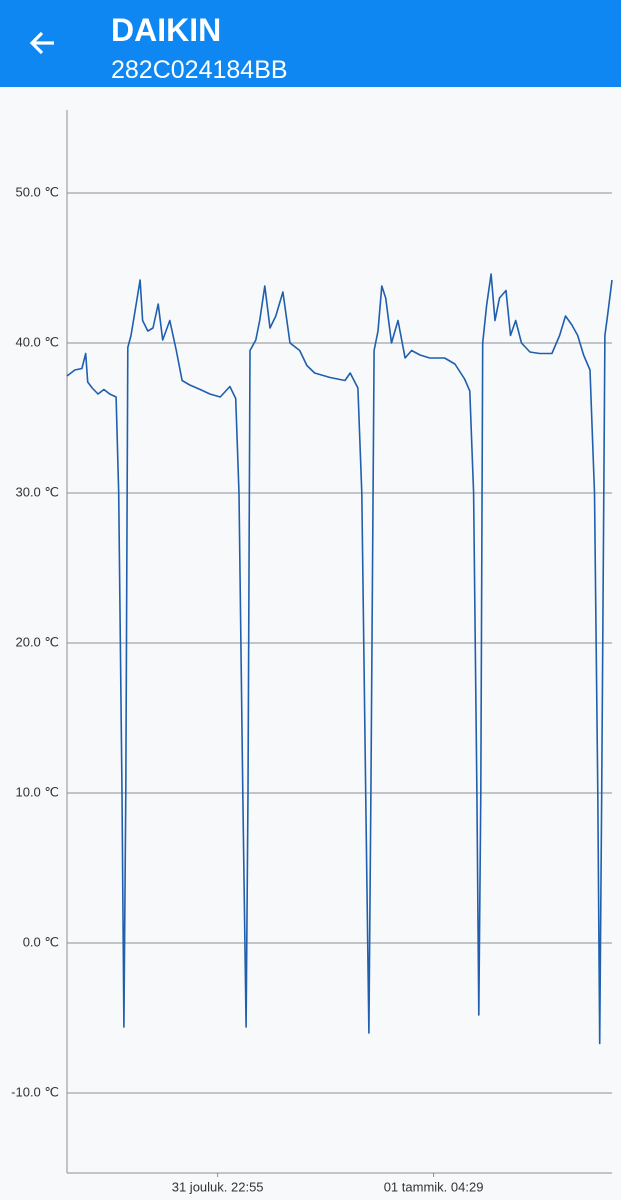 The image size is (621, 1200). What do you see at coordinates (434, 1186) in the screenshot?
I see `x-tick-label: 01 tammik. 04:29` at bounding box center [434, 1186].